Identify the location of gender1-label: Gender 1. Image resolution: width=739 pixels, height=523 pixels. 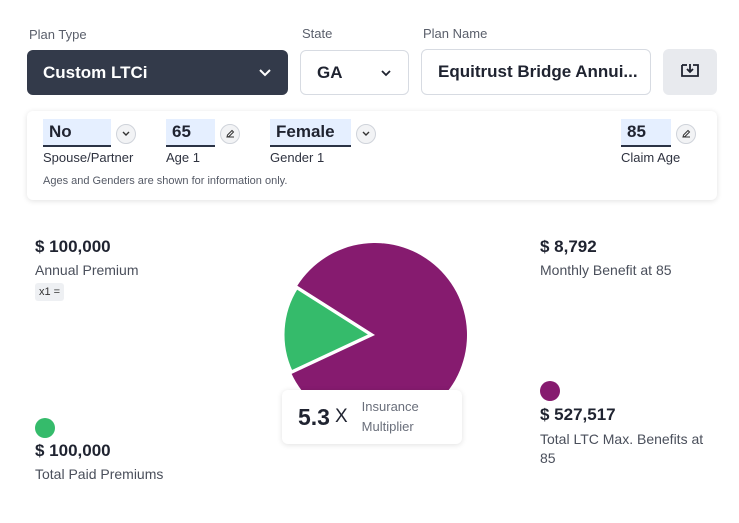
(297, 157).